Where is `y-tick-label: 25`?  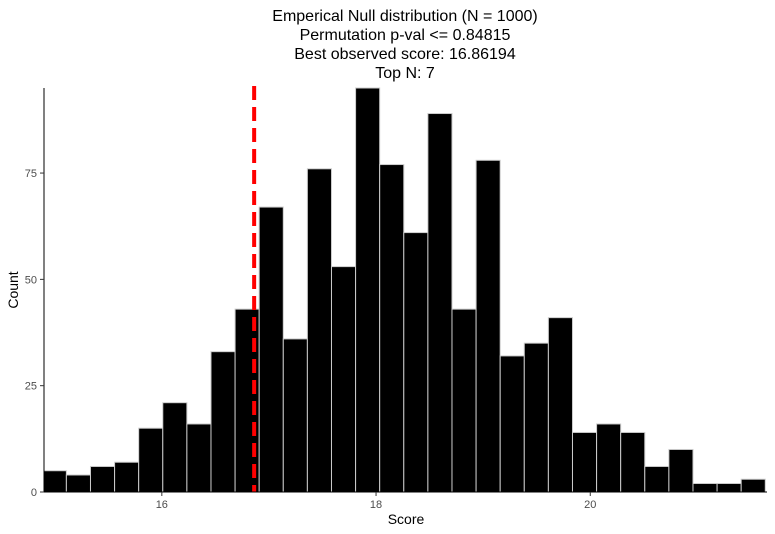 y-tick-label: 25 is located at coordinates (31, 387).